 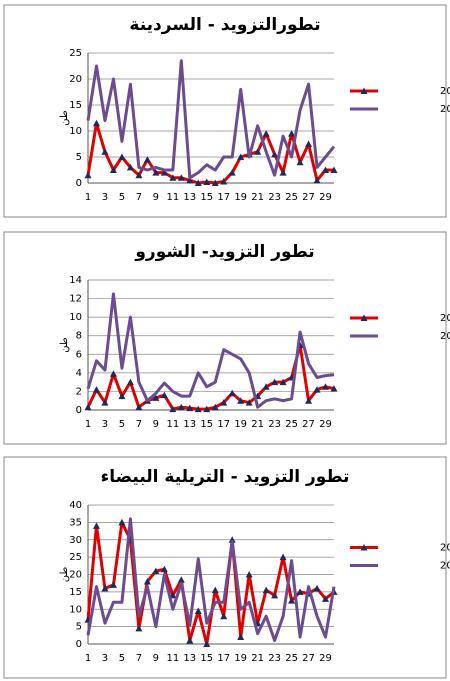 What do you see at coordinates (325, 197) in the screenshot?
I see `x-tick-label: 29` at bounding box center [325, 197].